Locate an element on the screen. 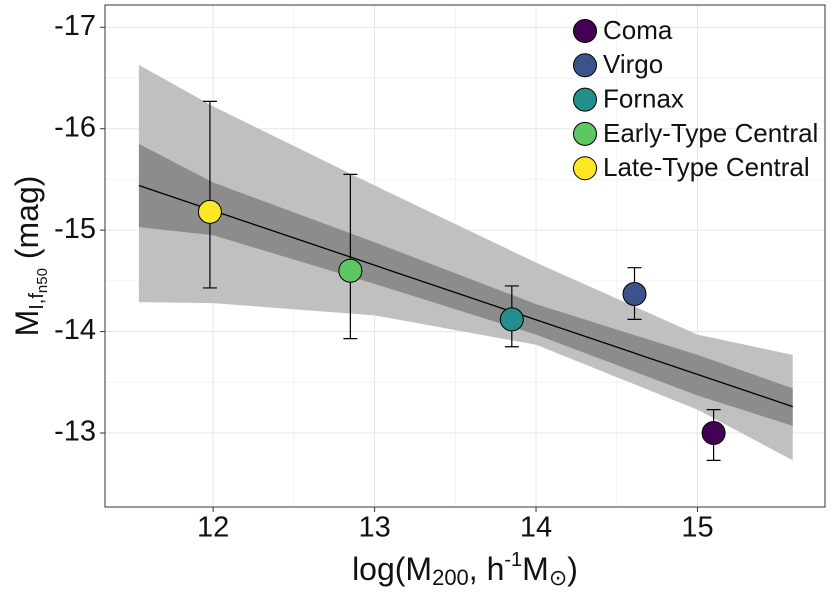  x-axis-label: log(M200, h-1M⊙) is located at coordinates (465, 569).